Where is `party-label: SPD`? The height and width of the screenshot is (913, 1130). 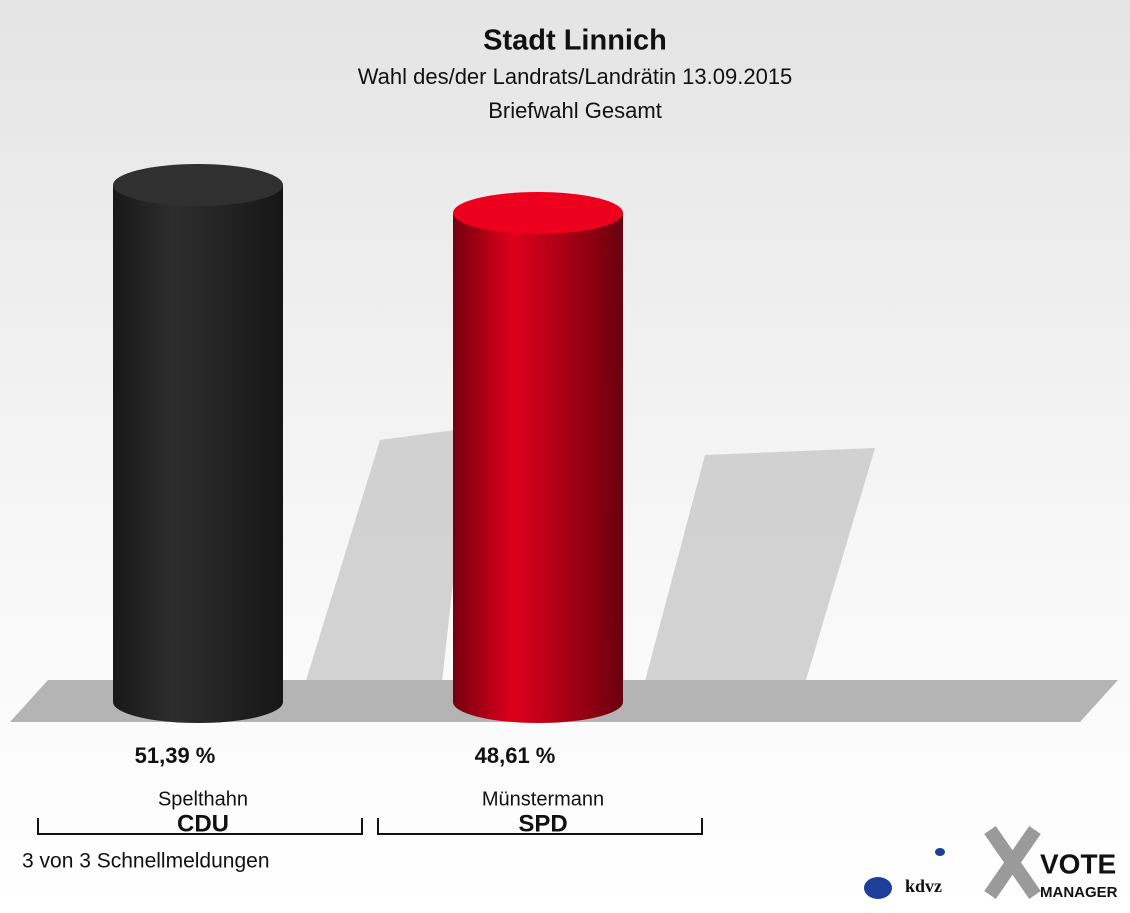 party-label: SPD is located at coordinates (542, 823).